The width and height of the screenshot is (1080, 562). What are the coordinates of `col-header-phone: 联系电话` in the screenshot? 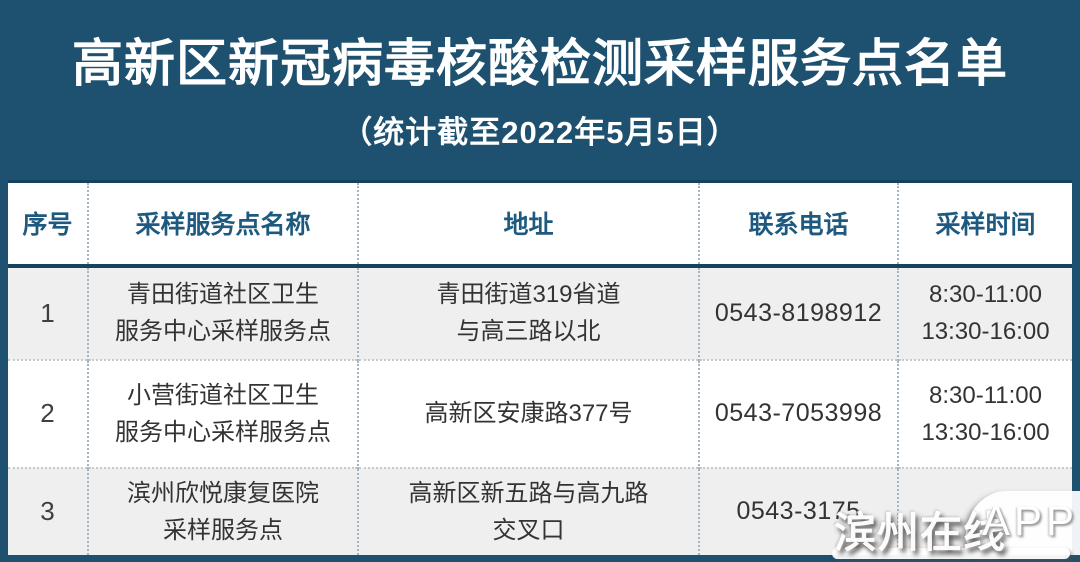 It's located at (798, 224).